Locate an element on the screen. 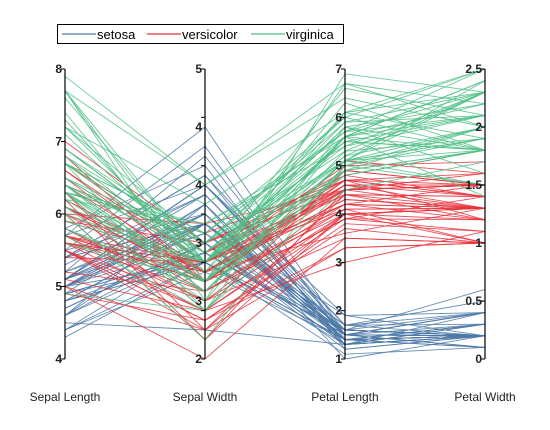 This screenshot has width=550, height=430. line-setosa is located at coordinates (275, 333).